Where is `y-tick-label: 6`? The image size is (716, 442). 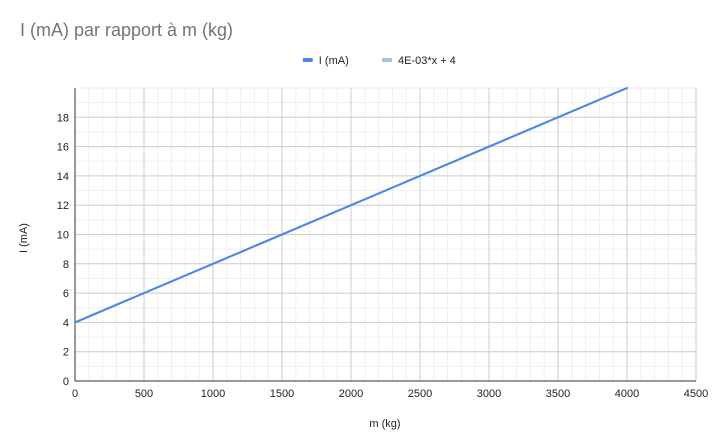 y-tick-label: 6 is located at coordinates (66, 294).